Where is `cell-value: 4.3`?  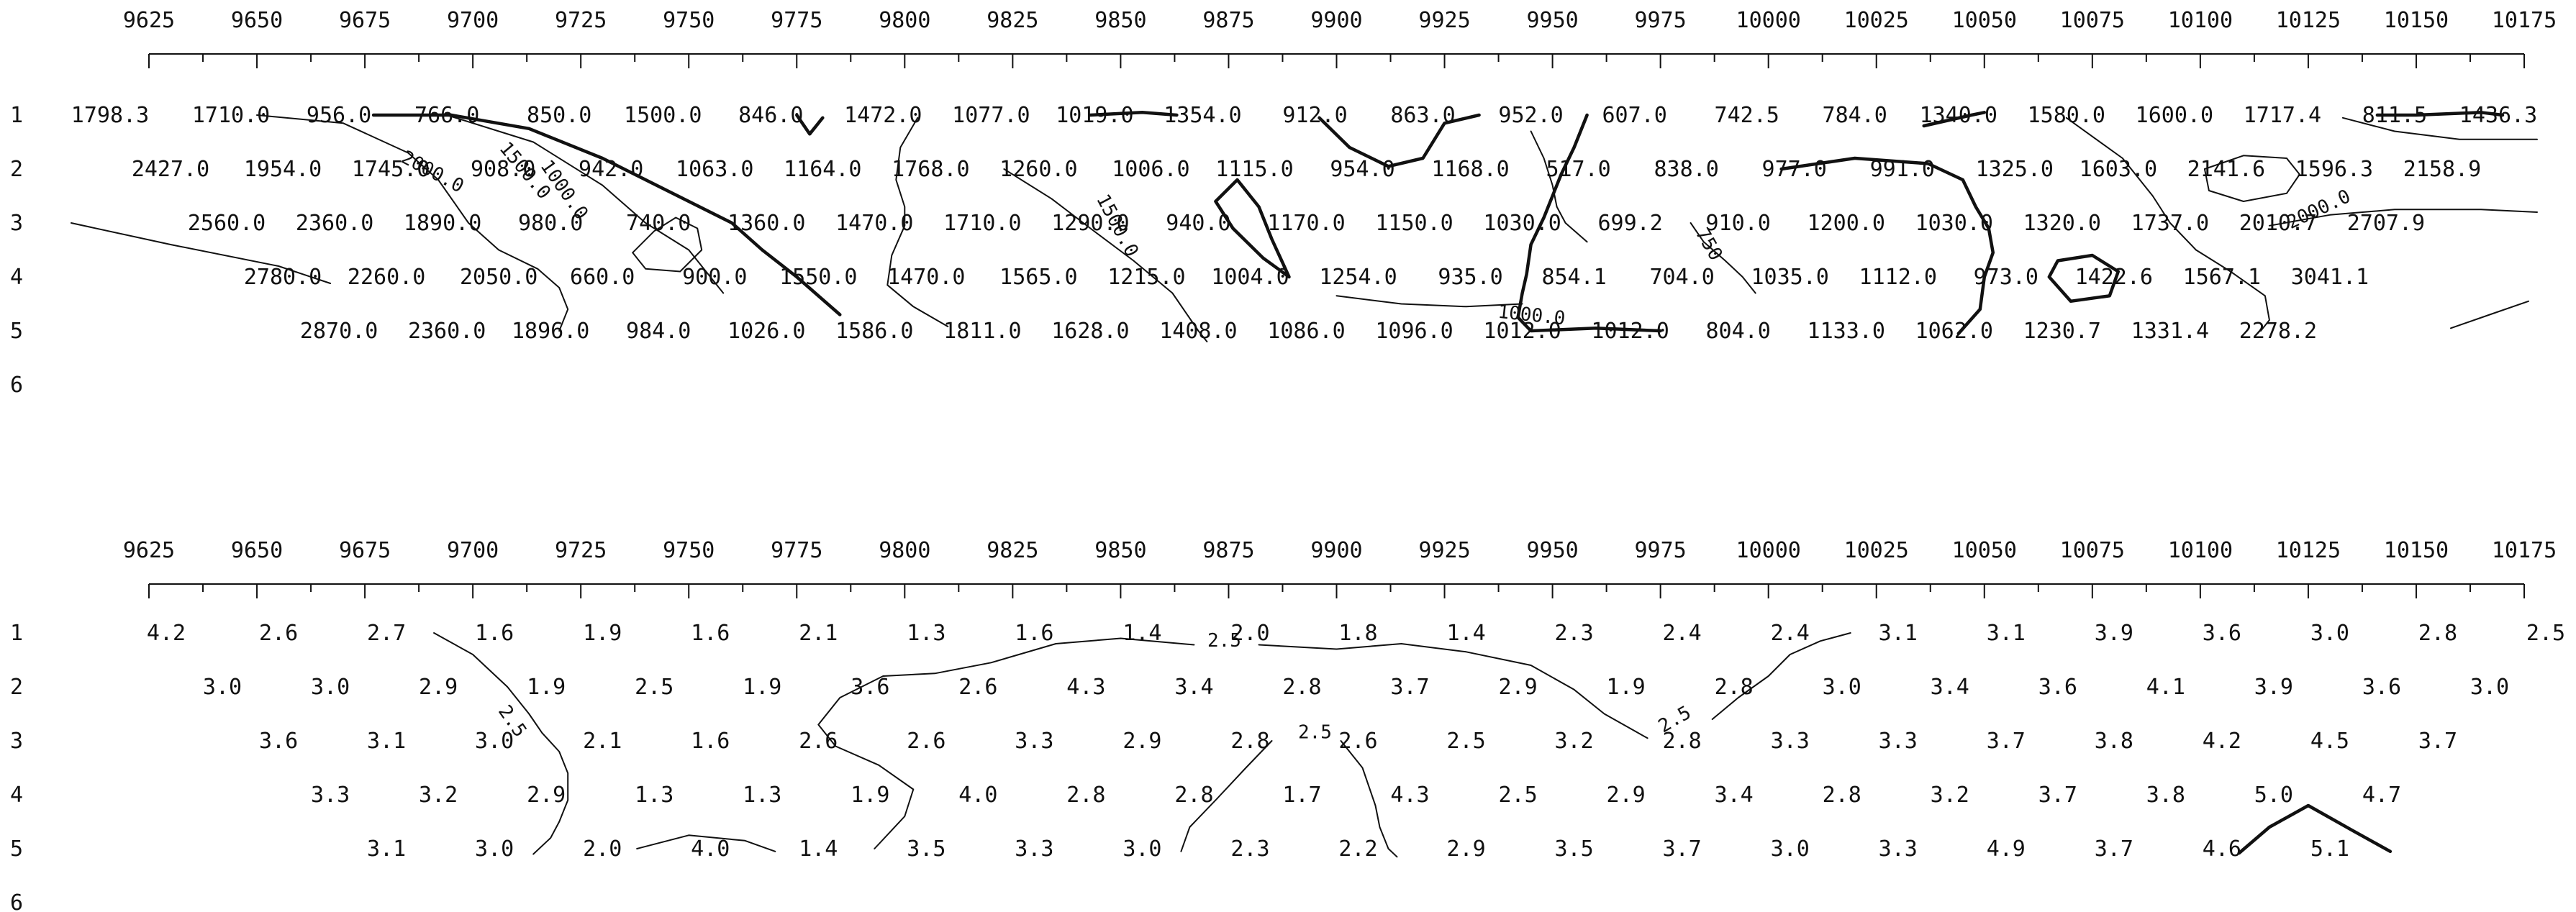 cell-value: 4.3 is located at coordinates (1085, 687).